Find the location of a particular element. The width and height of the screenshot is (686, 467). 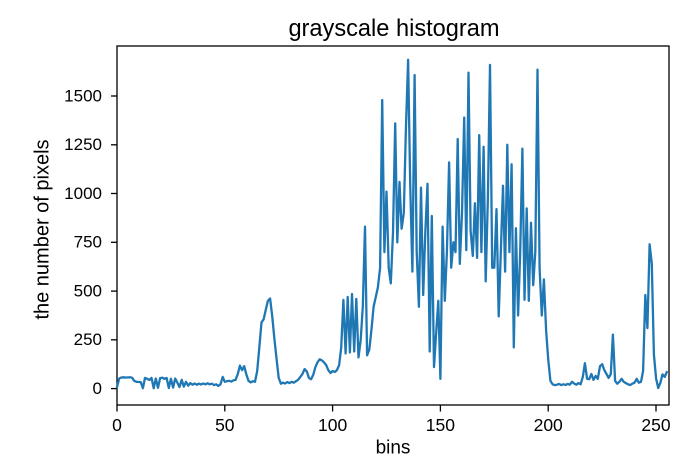

svg-text: 150 is located at coordinates (440, 425).